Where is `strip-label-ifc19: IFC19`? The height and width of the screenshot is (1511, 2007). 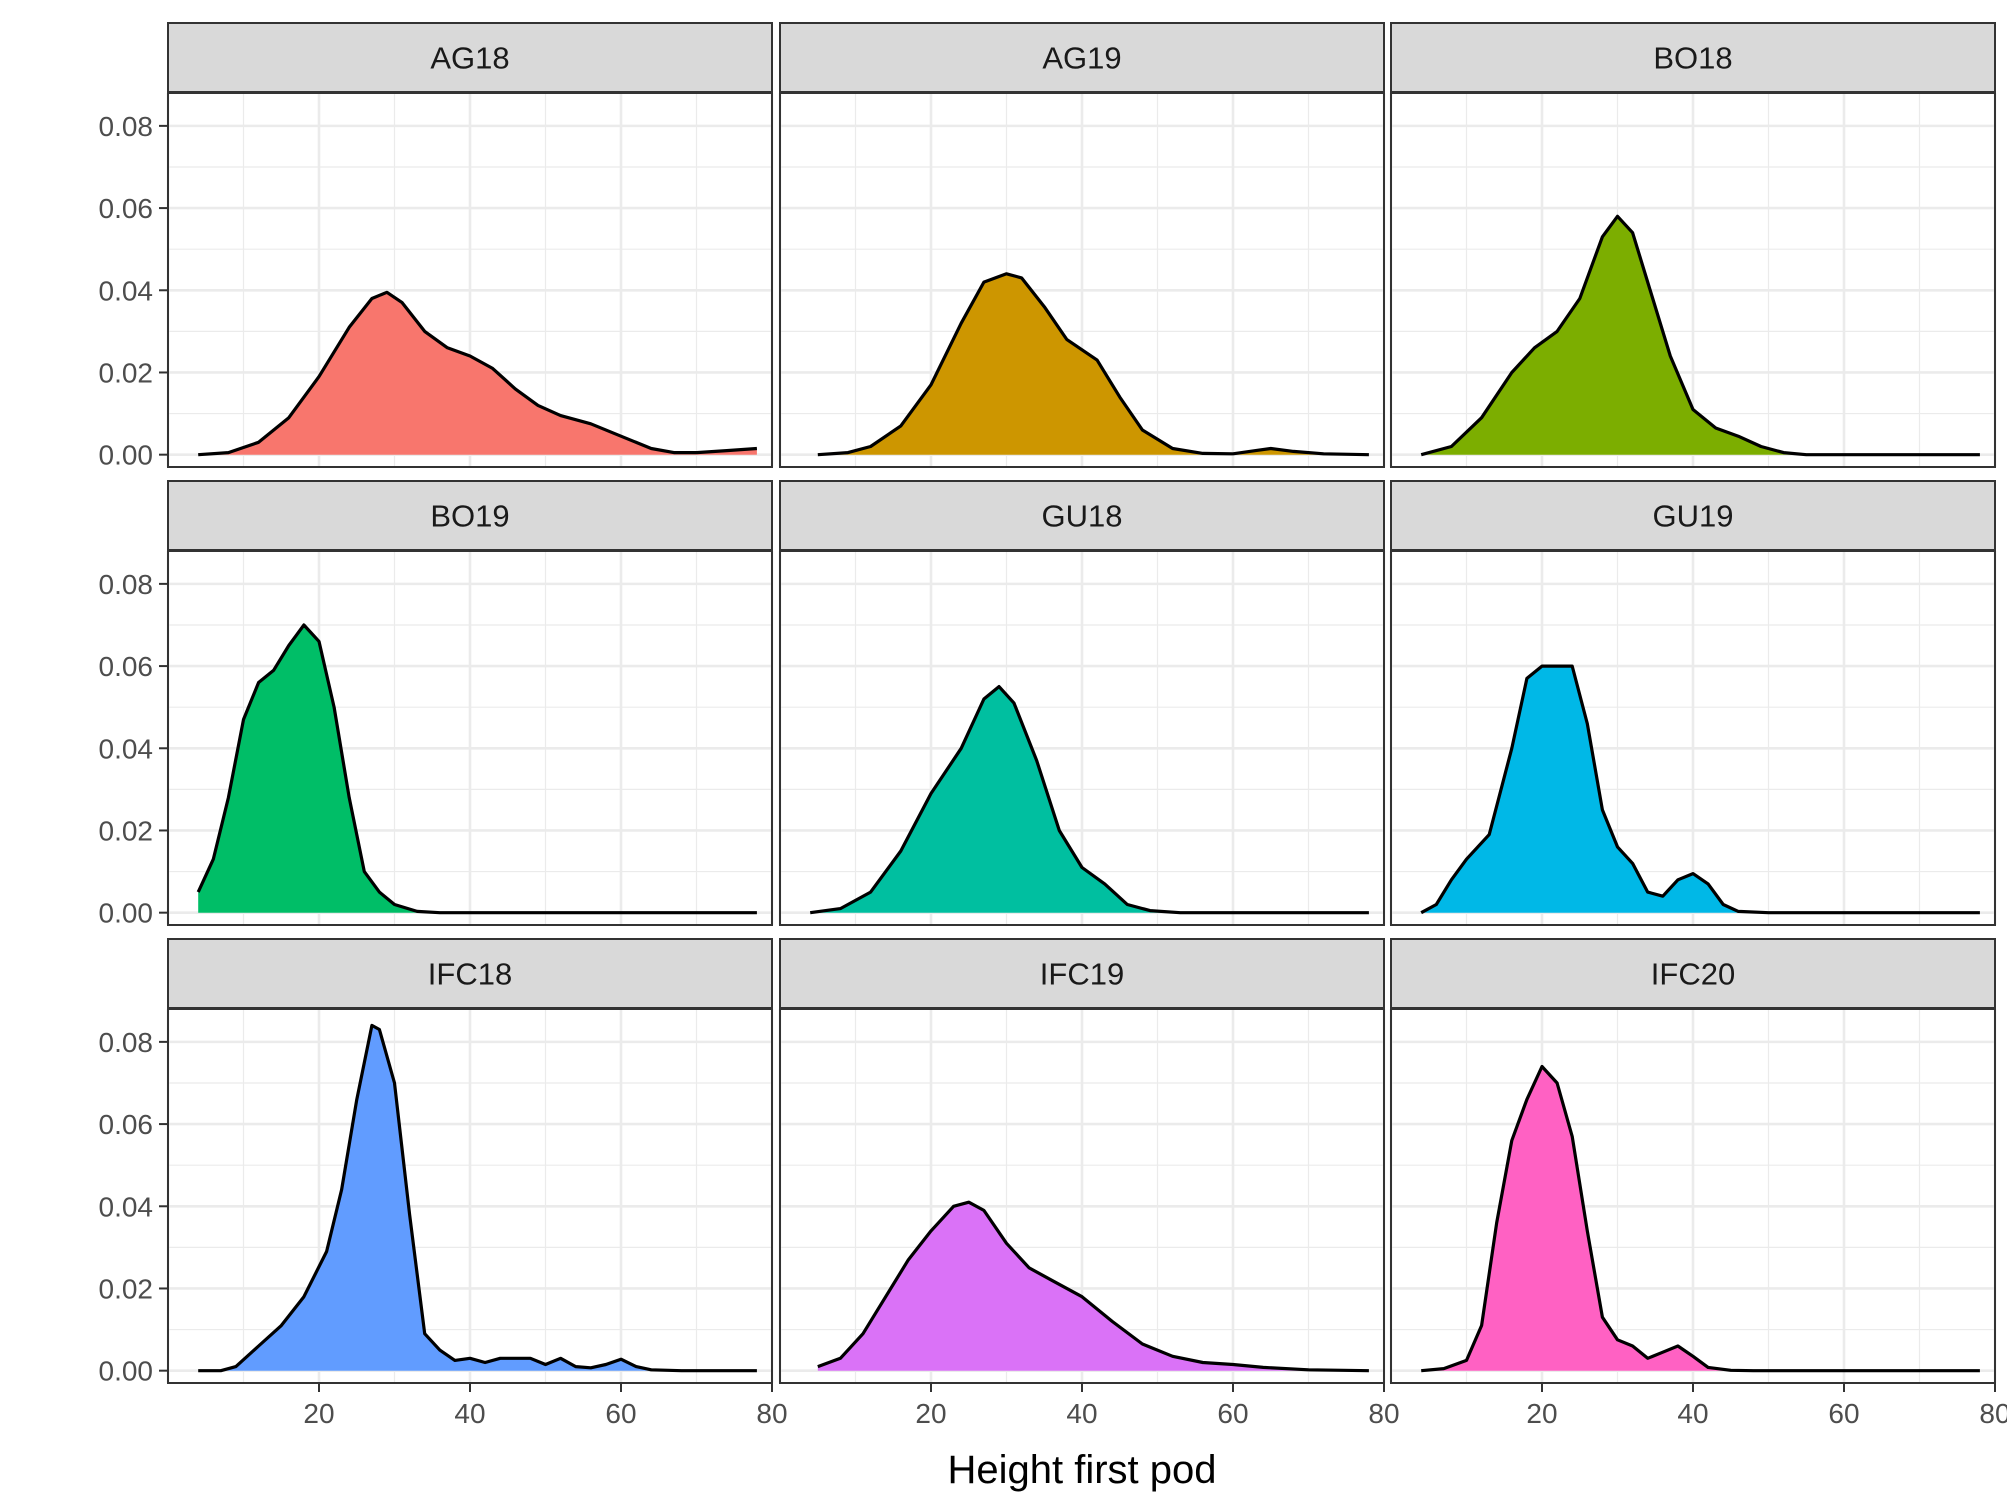 strip-label-ifc19: IFC19 is located at coordinates (1082, 974).